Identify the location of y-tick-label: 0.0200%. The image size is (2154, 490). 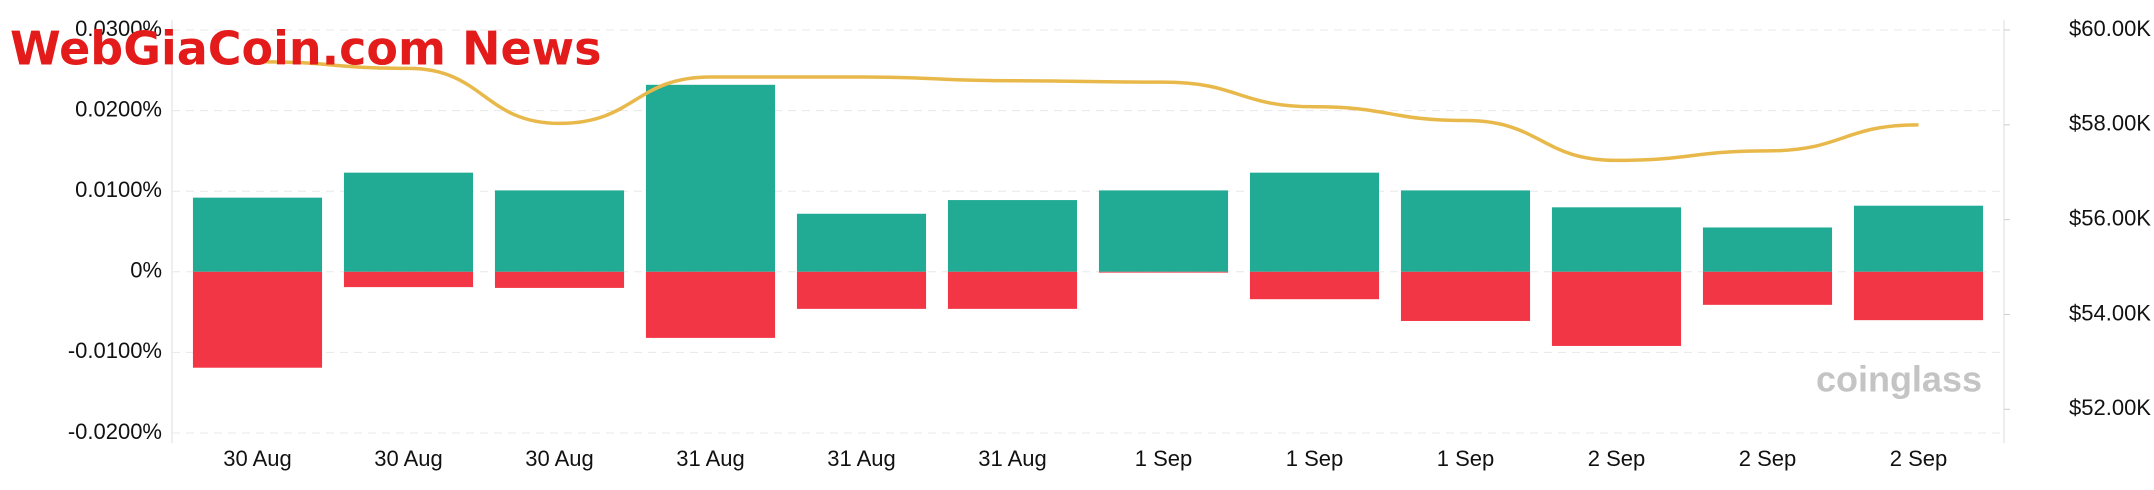
(118, 108).